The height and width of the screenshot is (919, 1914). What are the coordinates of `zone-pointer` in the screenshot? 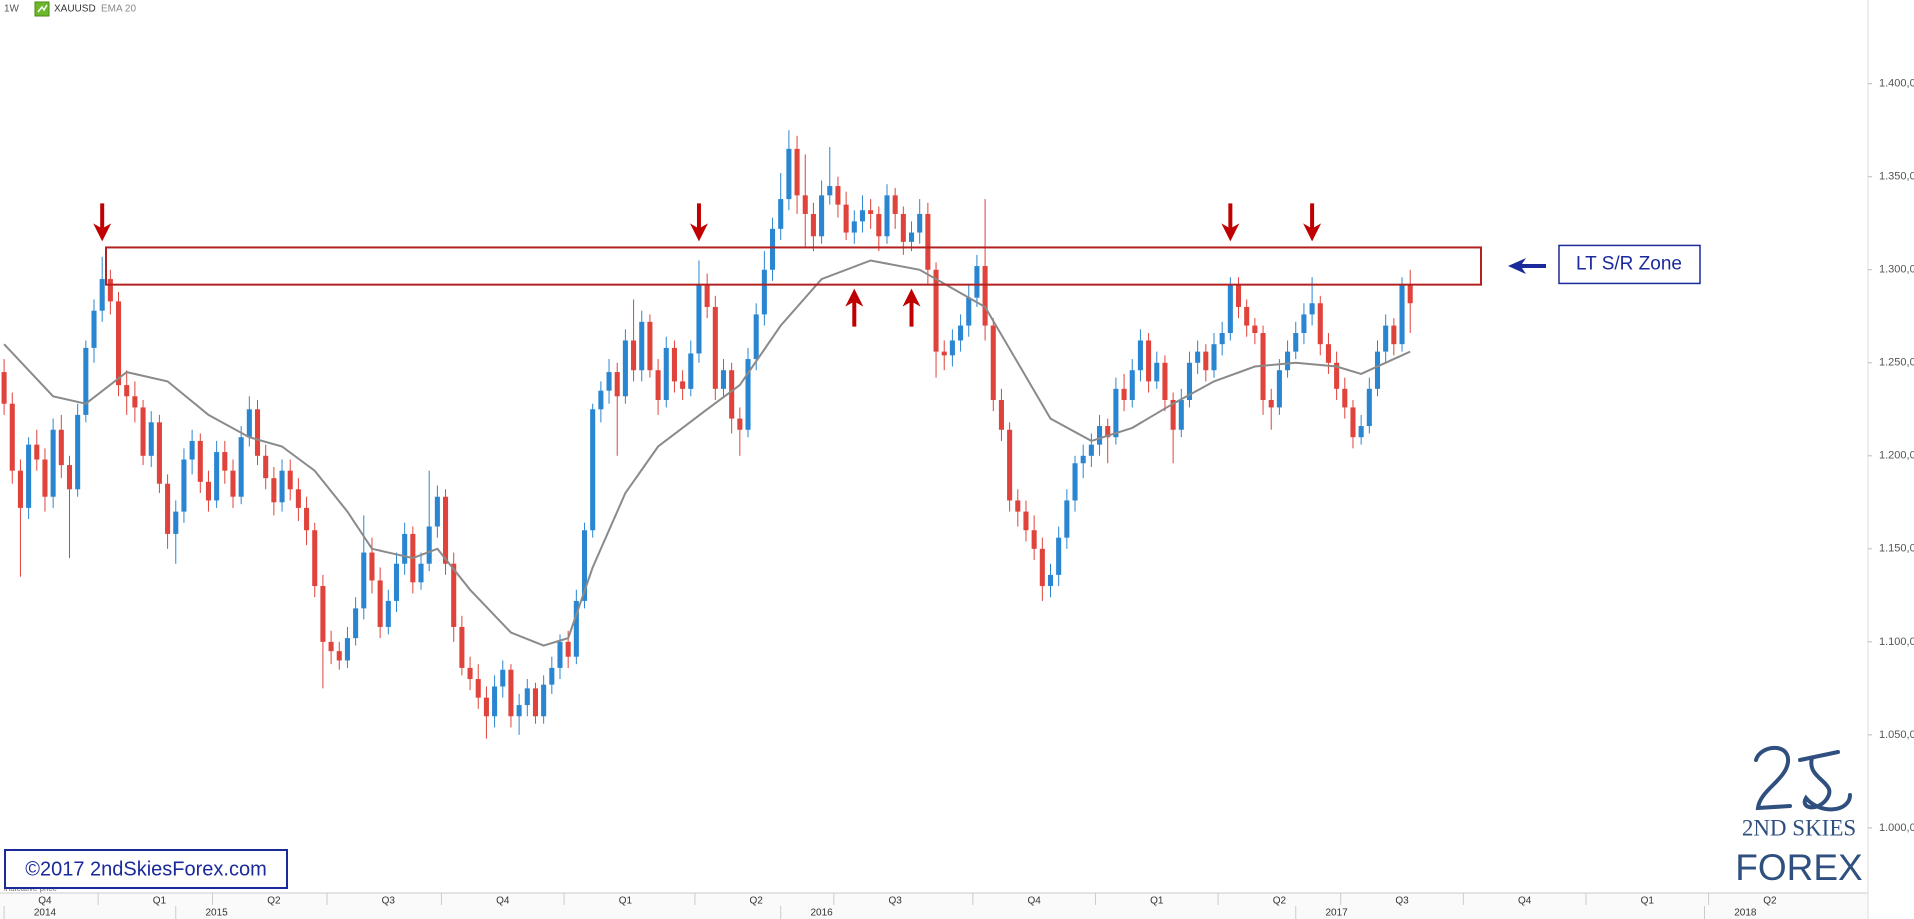 It's located at (1527, 266).